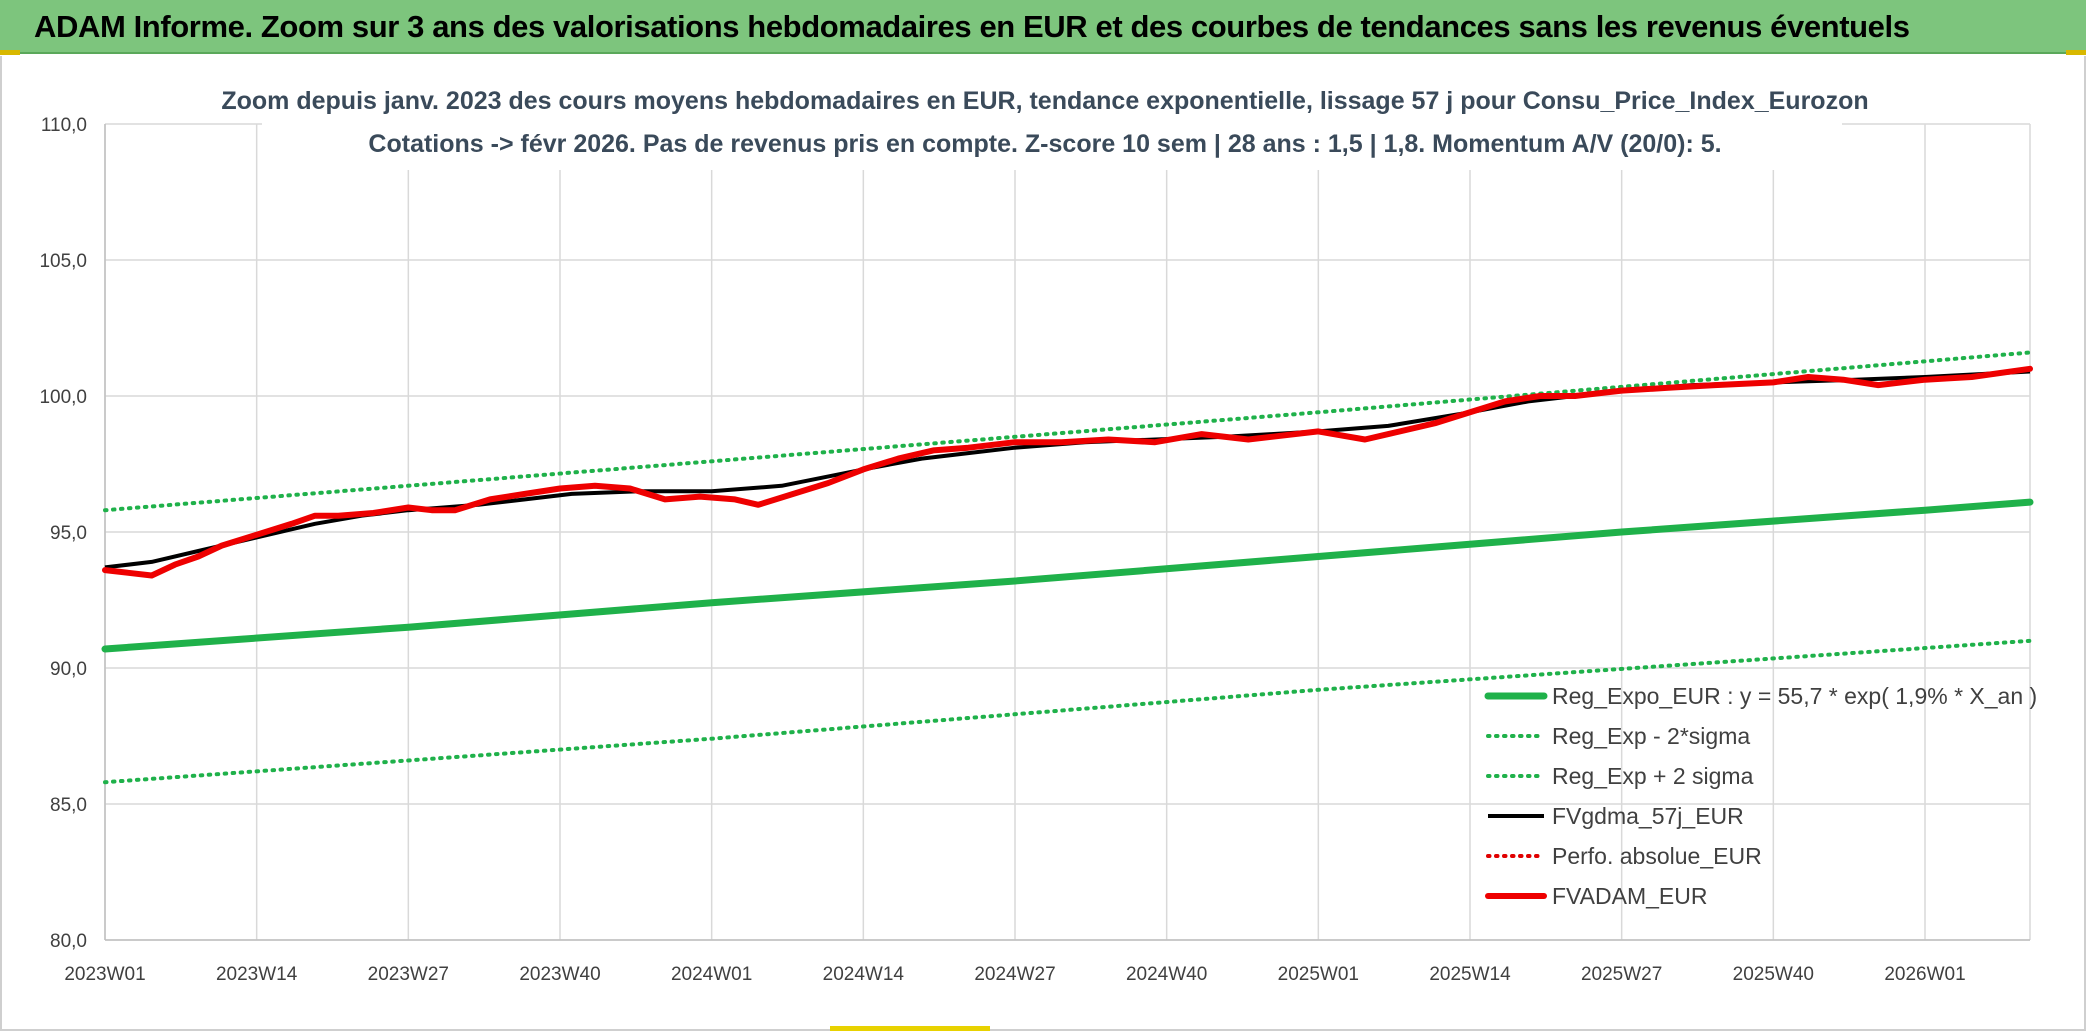 The height and width of the screenshot is (1031, 2086). Describe the element at coordinates (1621, 974) in the screenshot. I see `x-tick-label: 2025W27` at that location.